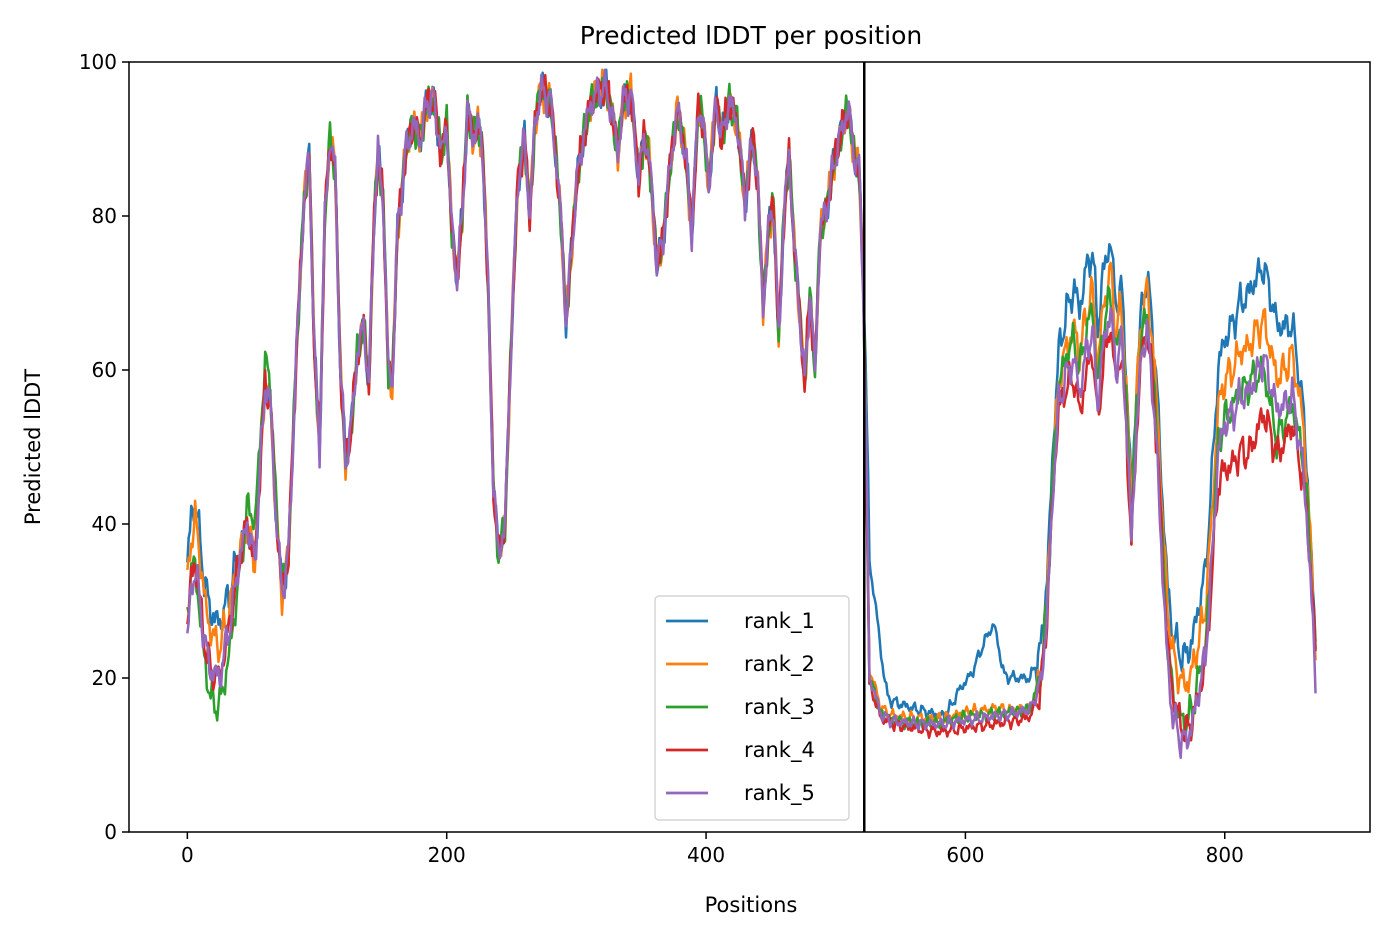 The height and width of the screenshot is (939, 1391). I want to click on y-tick-label: 80, so click(104, 216).